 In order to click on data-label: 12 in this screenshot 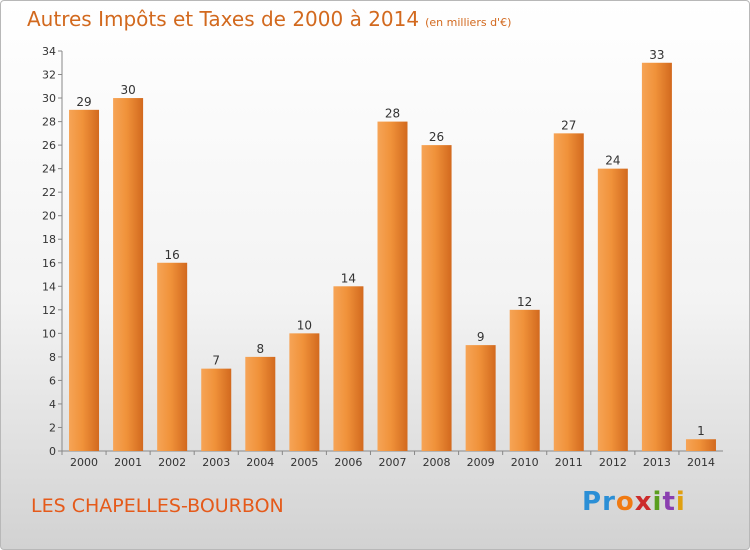, I will do `click(524, 302)`.